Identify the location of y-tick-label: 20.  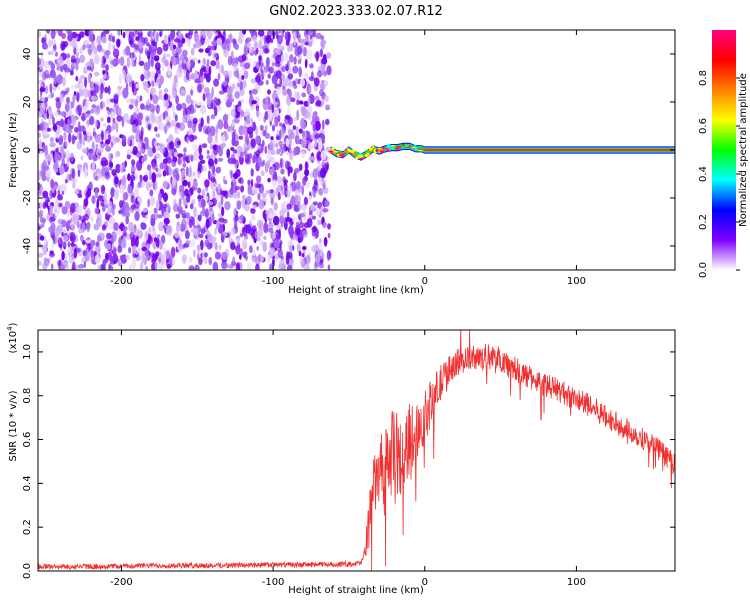
(27, 102).